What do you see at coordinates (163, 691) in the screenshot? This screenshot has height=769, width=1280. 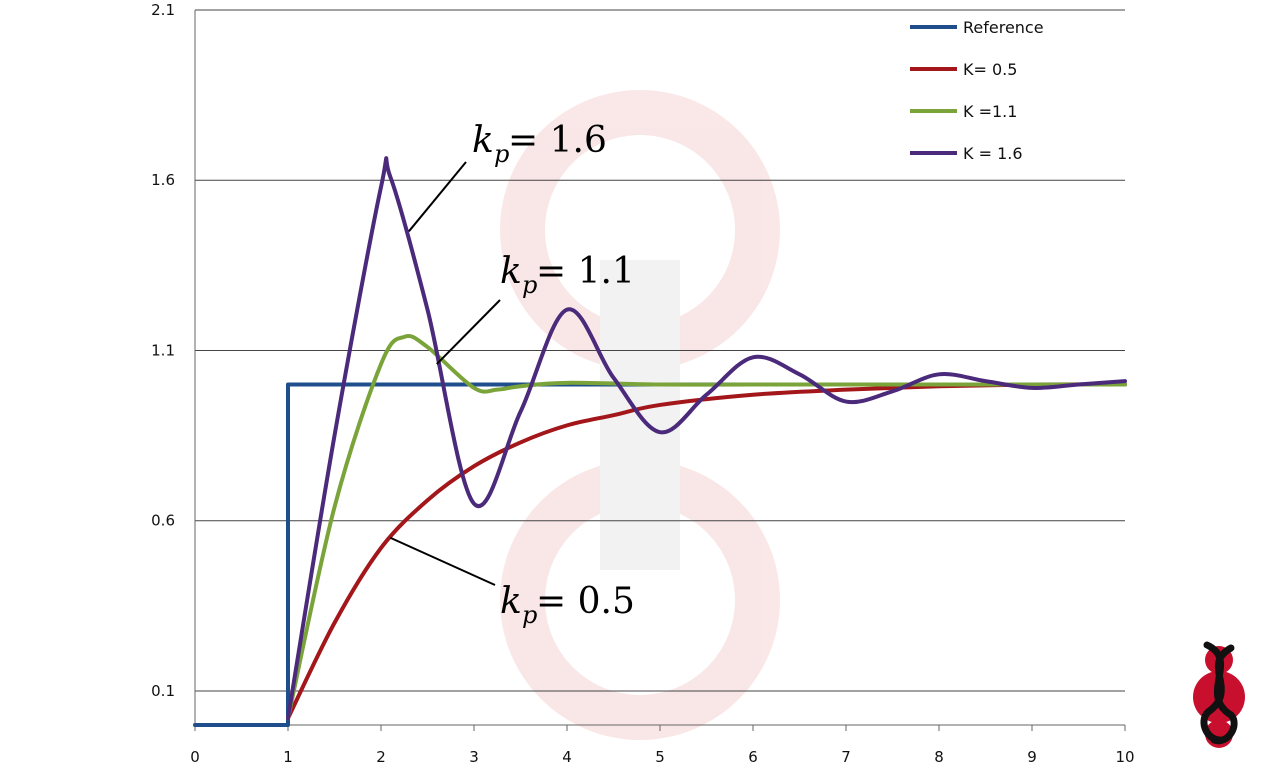 I see `y-tick-label: 0.1` at bounding box center [163, 691].